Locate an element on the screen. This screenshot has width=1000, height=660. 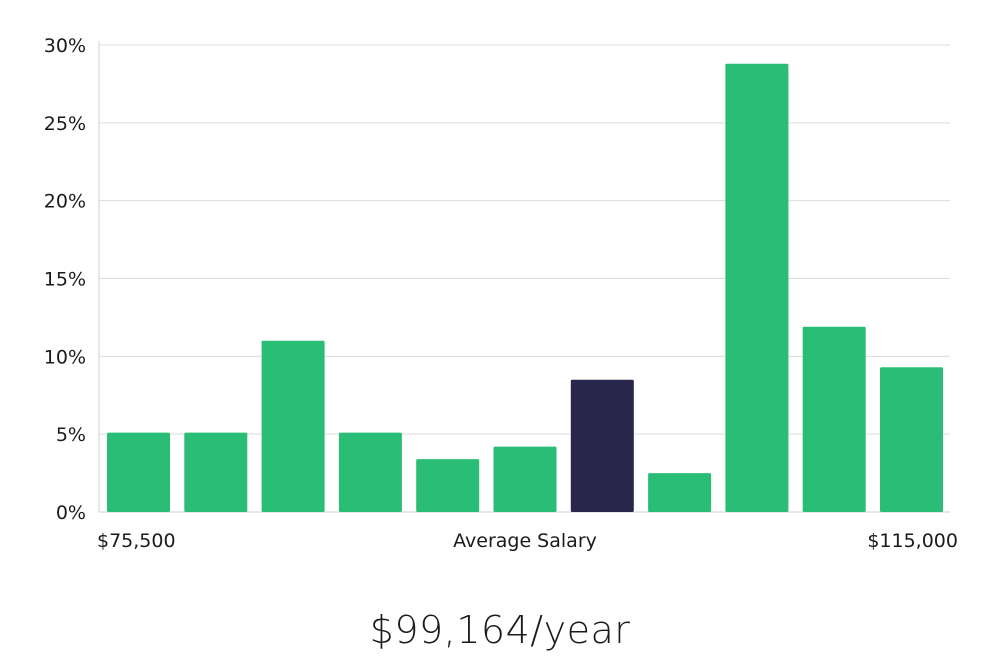
y-axis-ticks: 0% 5% 10% 15% 20% 25% 30% is located at coordinates (65, 279).